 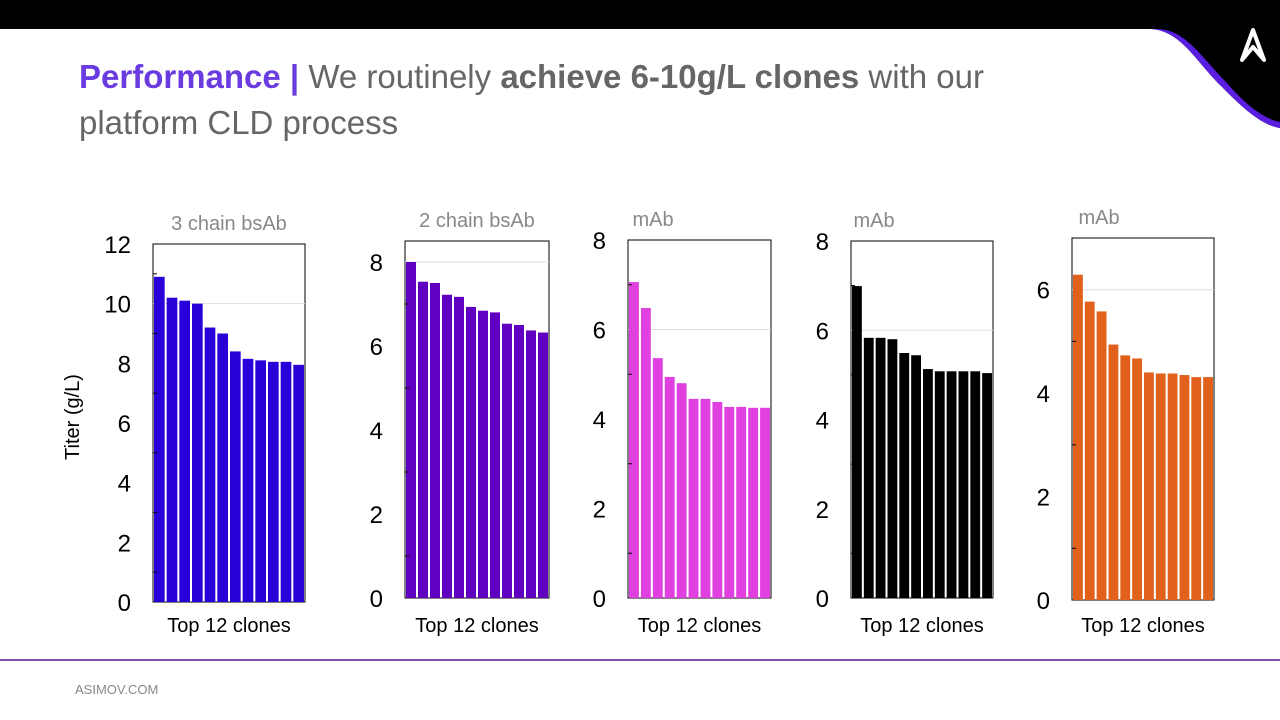 I want to click on y-axis-label: Titer (g/L), so click(x=73, y=417).